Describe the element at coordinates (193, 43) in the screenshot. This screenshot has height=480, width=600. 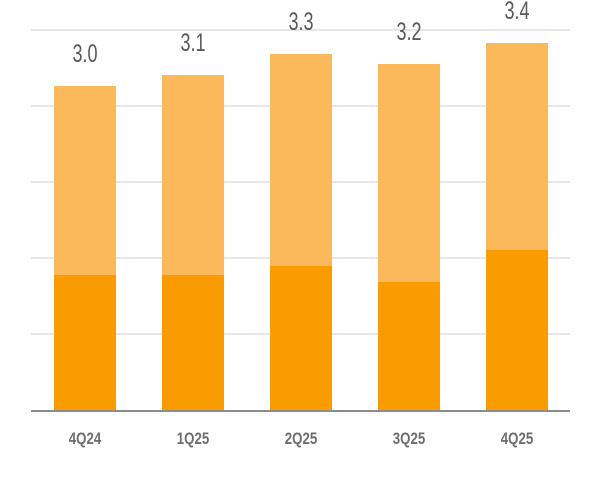
I see `data-label: 3.1` at that location.